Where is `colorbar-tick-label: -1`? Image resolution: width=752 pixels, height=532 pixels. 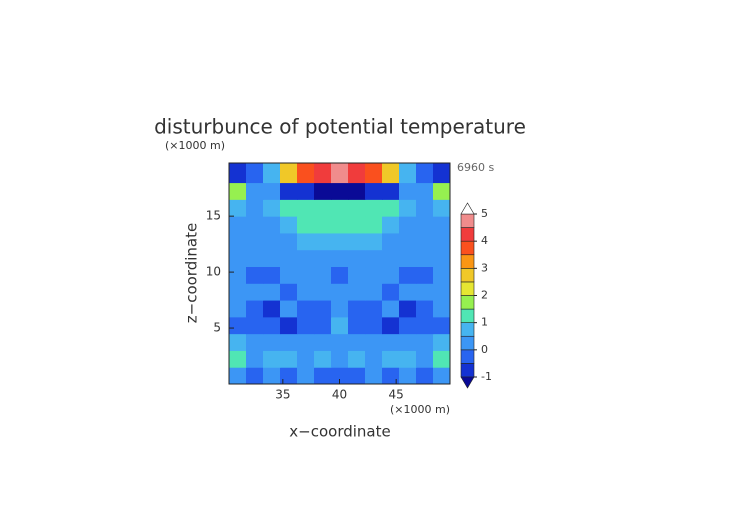 colorbar-tick-label: -1 is located at coordinates (486, 376).